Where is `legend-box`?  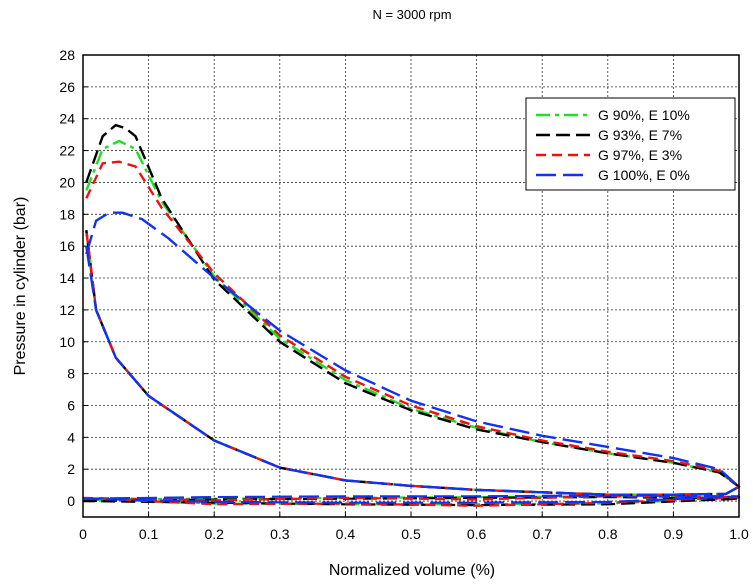 legend-box is located at coordinates (630, 144).